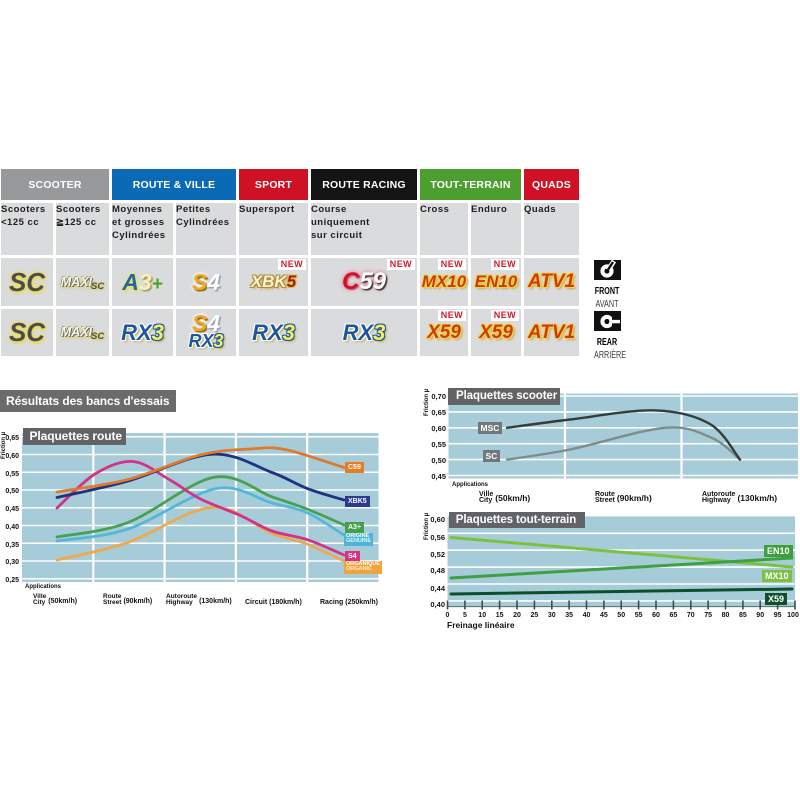 The height and width of the screenshot is (800, 800). What do you see at coordinates (656, 615) in the screenshot?
I see `svg-text: 60` at bounding box center [656, 615].